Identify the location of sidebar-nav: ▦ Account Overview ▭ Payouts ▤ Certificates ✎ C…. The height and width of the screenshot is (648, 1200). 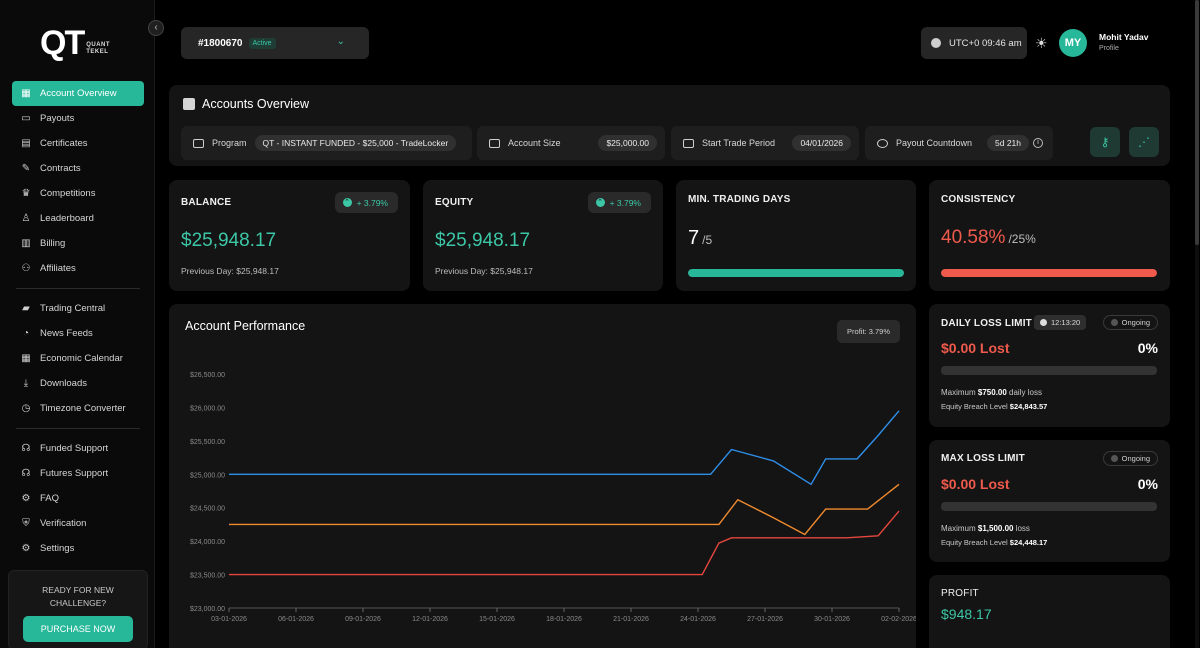
(78, 321).